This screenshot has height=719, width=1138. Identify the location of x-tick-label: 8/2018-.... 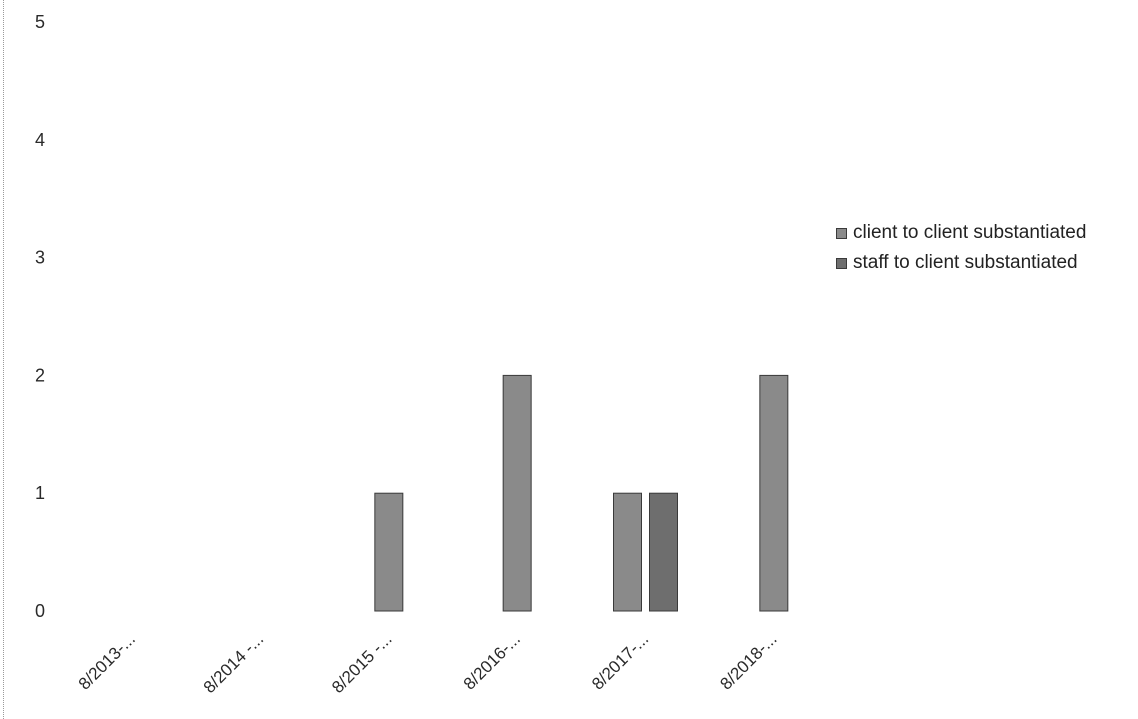
(748, 661).